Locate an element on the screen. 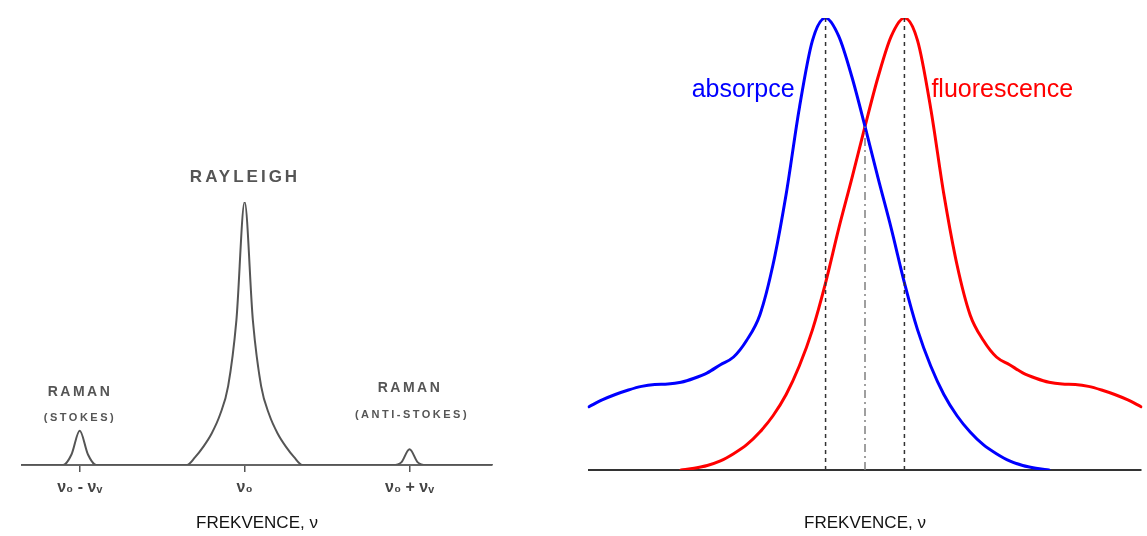 This screenshot has width=1147, height=536. text: RAYLEIGH is located at coordinates (245, 176).